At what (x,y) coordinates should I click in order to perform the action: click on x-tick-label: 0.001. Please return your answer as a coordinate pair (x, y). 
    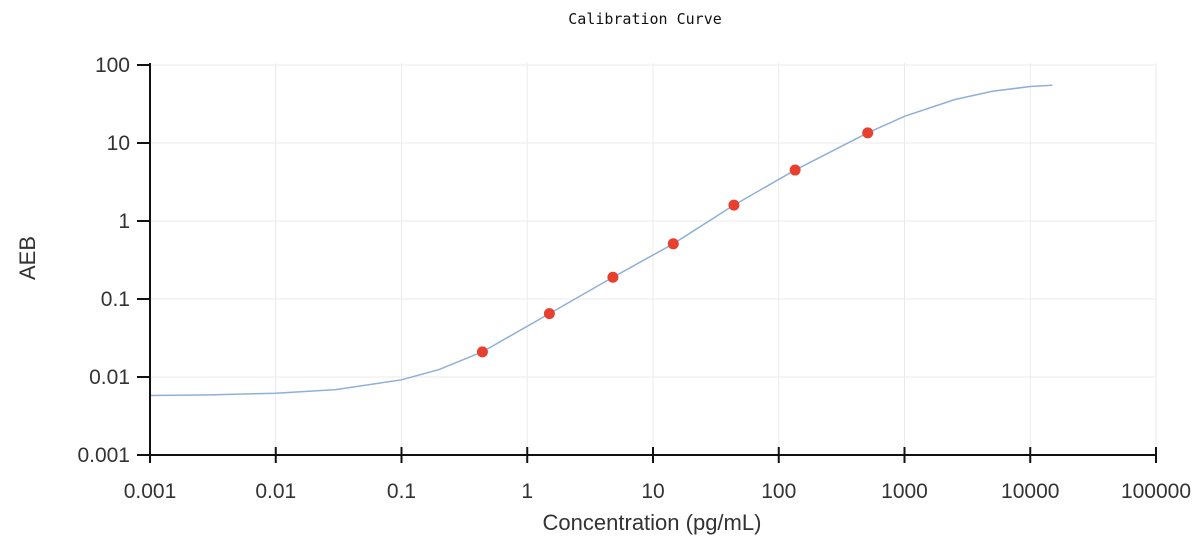
    Looking at the image, I should click on (150, 491).